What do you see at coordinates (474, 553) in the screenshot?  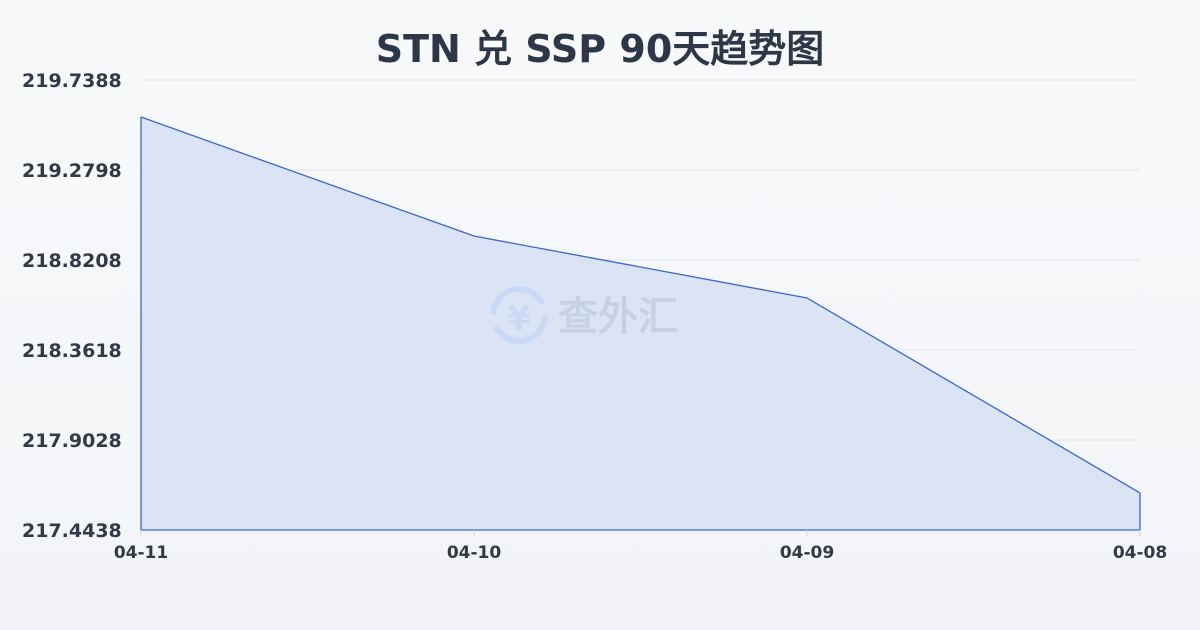 I see `x-tick-label: 04-10` at bounding box center [474, 553].